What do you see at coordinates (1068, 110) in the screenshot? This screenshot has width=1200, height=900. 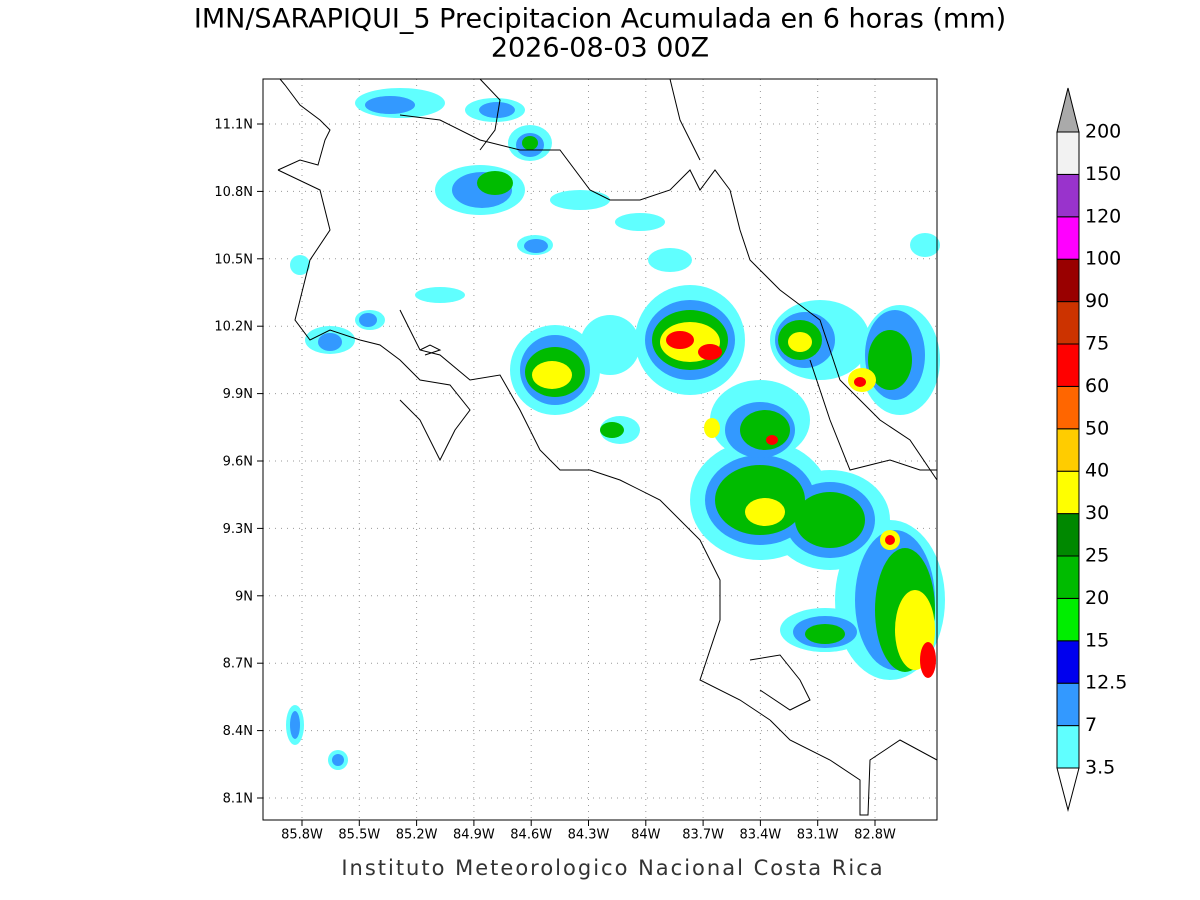 I see `colorbar-over` at bounding box center [1068, 110].